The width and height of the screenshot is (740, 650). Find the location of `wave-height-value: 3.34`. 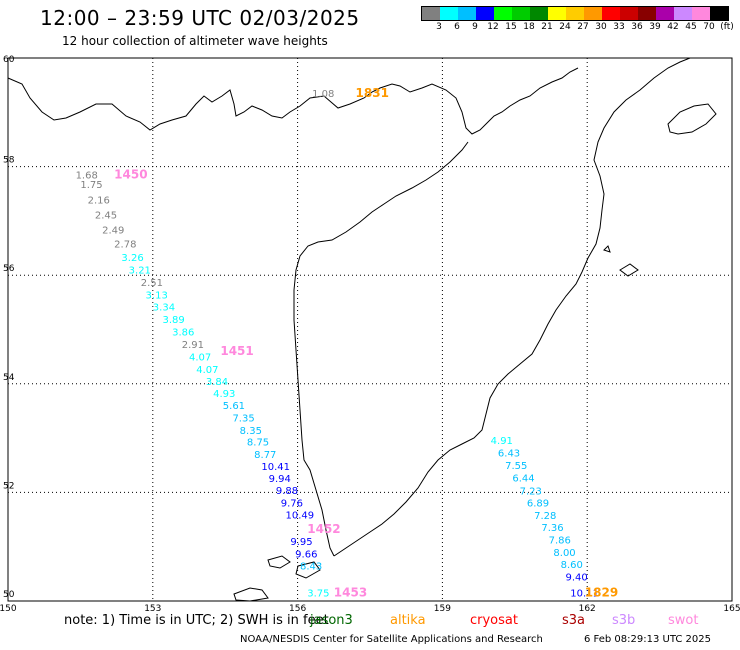

wave-height-value: 3.34 is located at coordinates (164, 307).